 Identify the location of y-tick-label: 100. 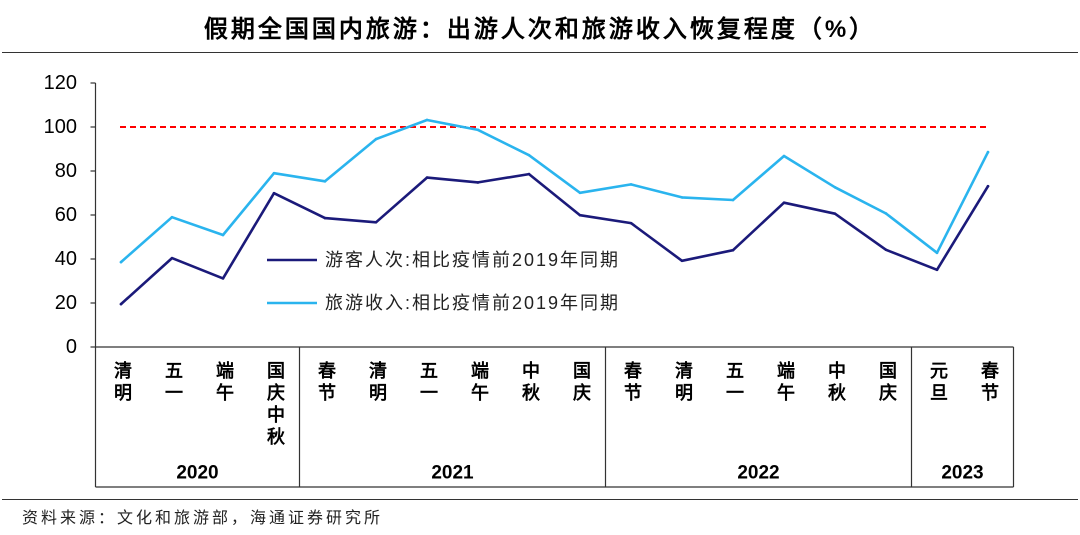
(60, 127).